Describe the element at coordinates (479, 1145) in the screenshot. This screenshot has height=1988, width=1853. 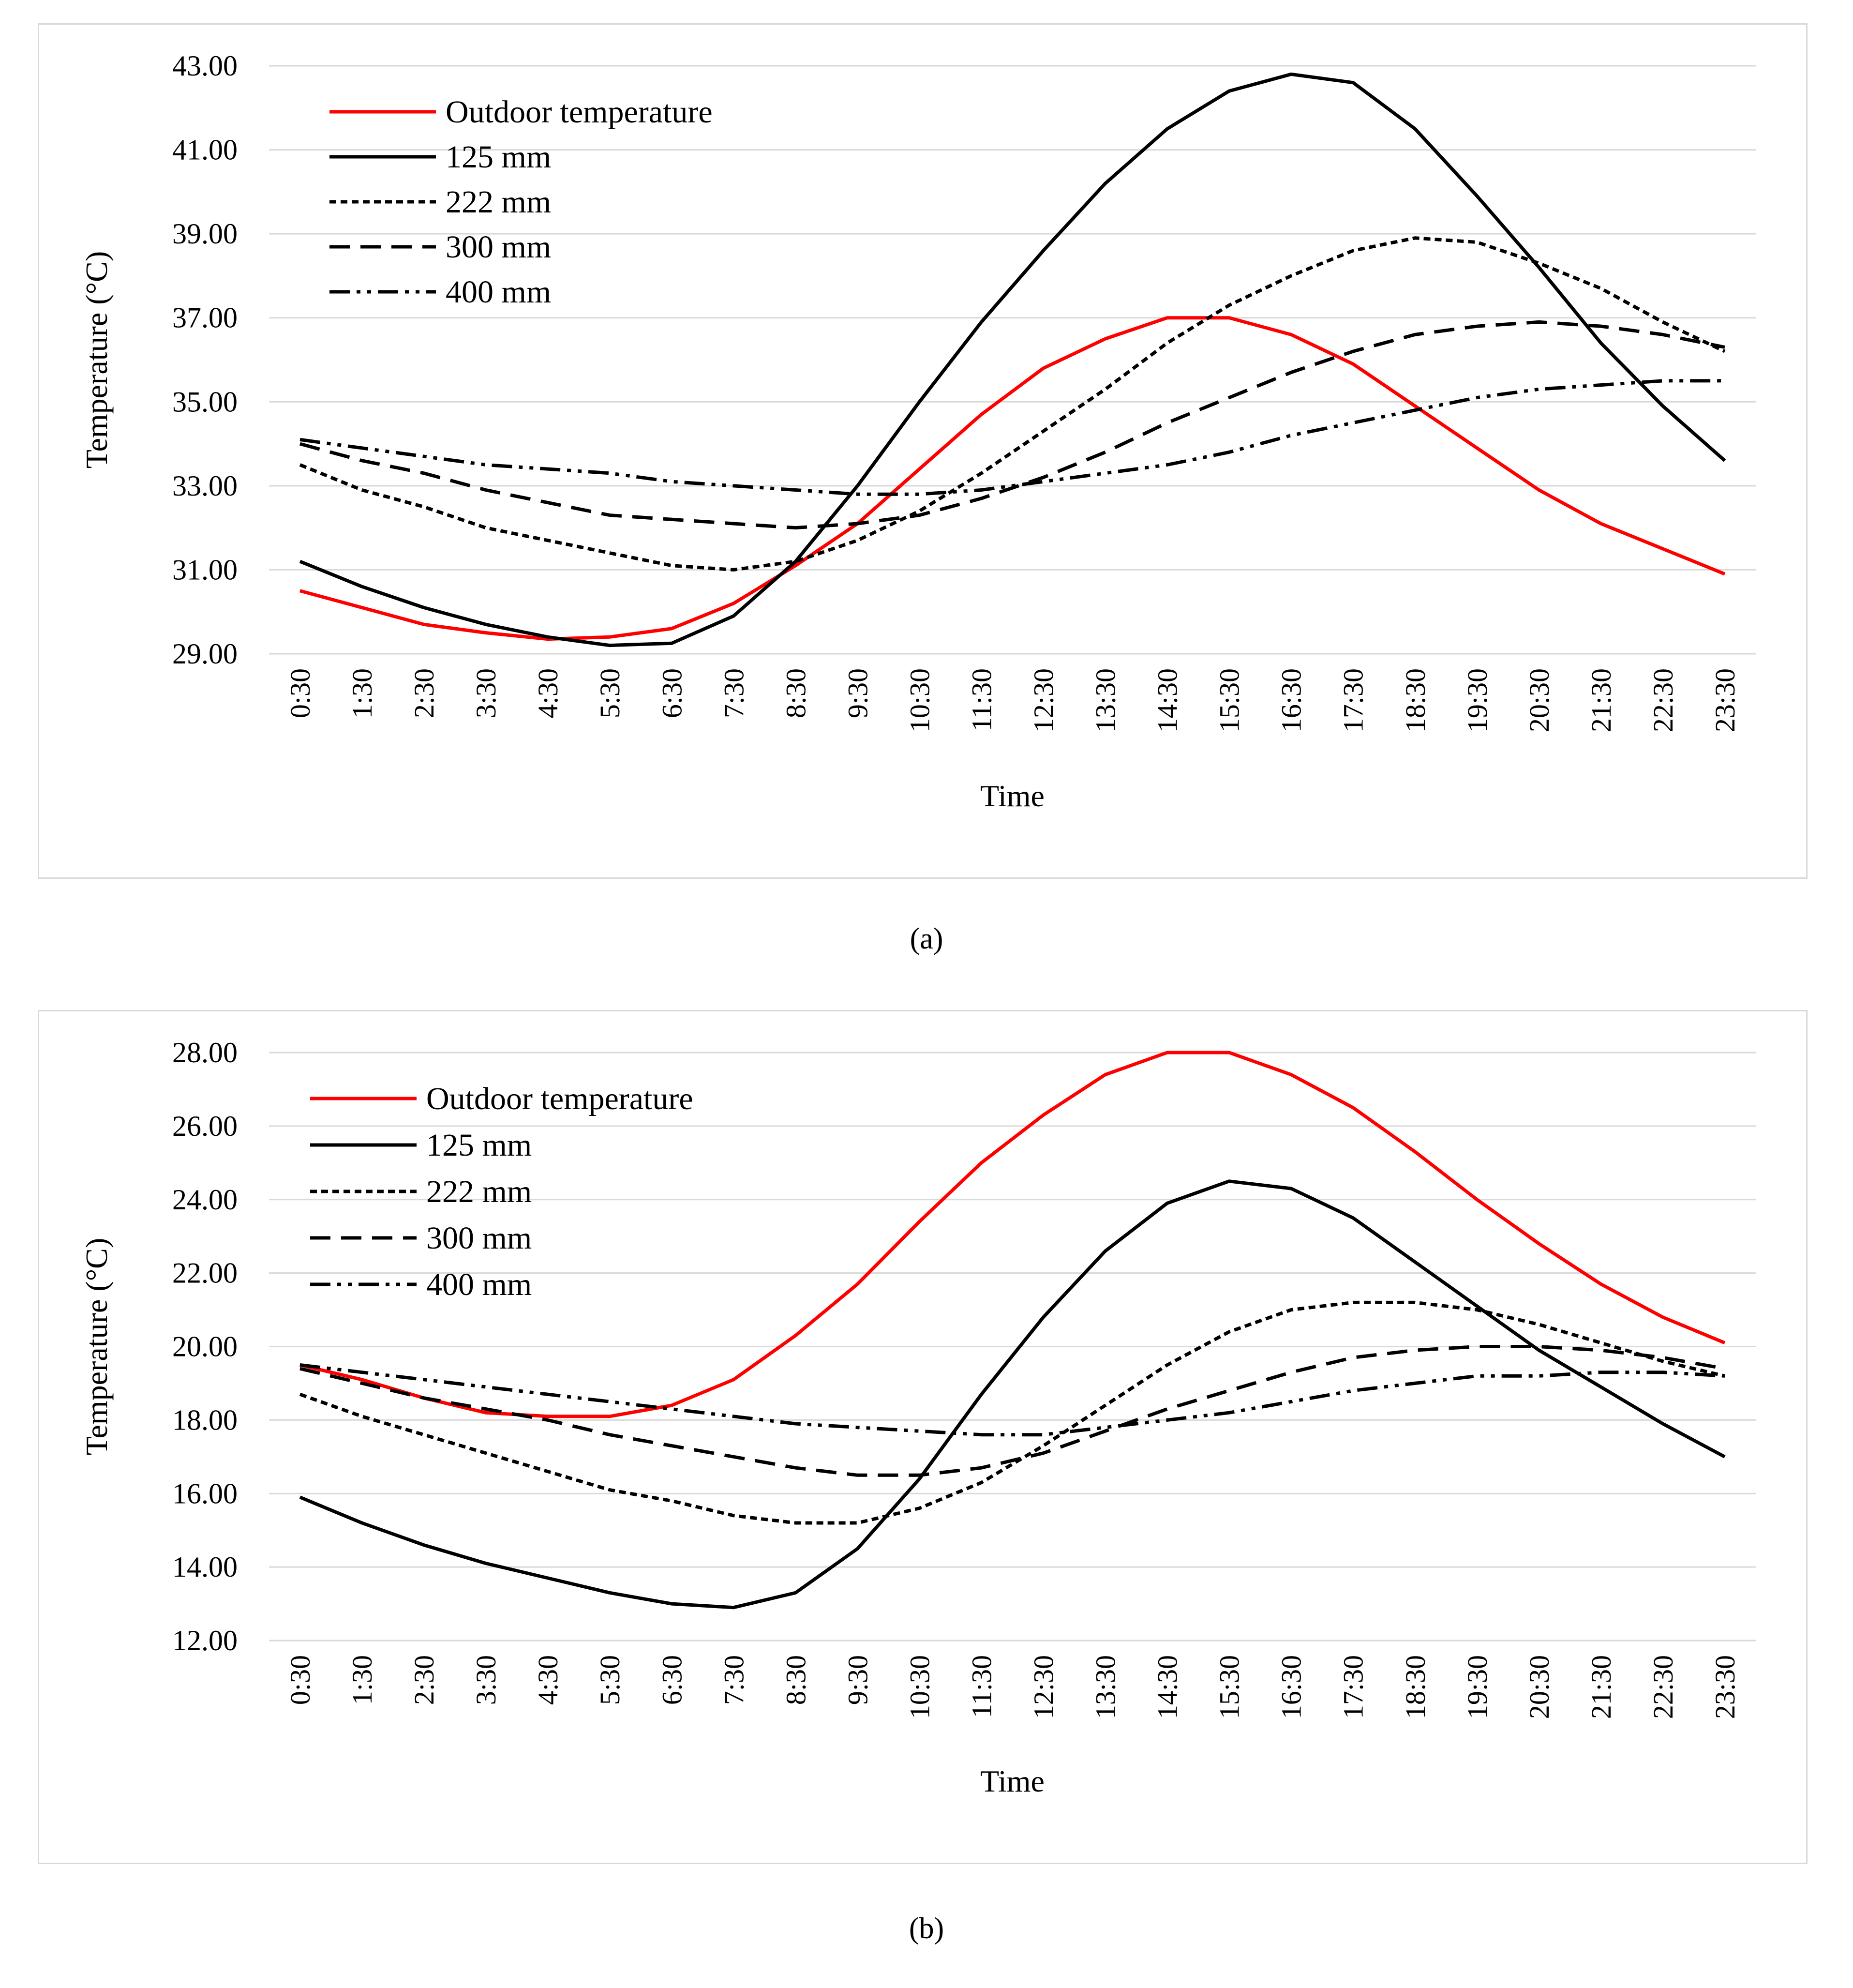
I see `c1-legend-label: 125 mm` at that location.